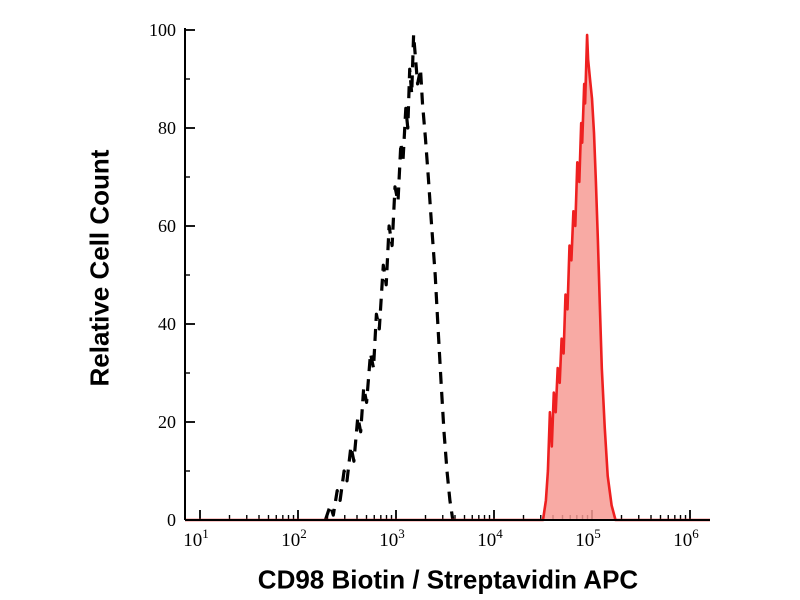 This screenshot has height=600, width=800. What do you see at coordinates (294, 538) in the screenshot?
I see `x-tick-label: 10²` at bounding box center [294, 538].